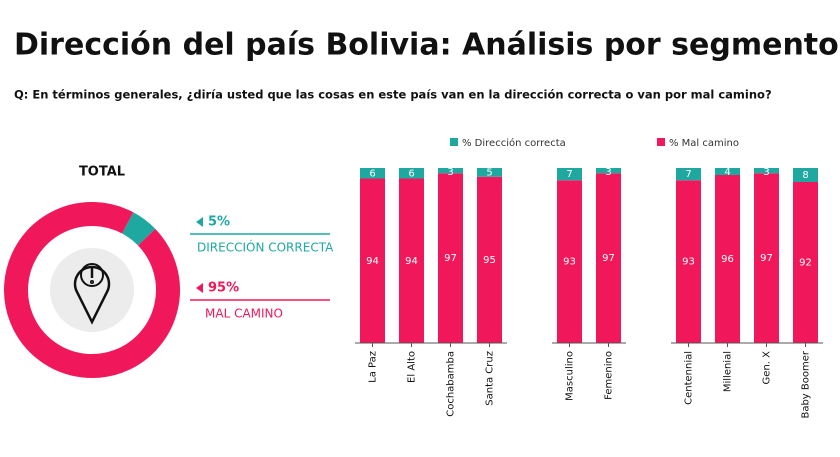 Image resolution: width=840 pixels, height=457 pixels. I want to click on x-tick-label: Masculino, so click(570, 376).